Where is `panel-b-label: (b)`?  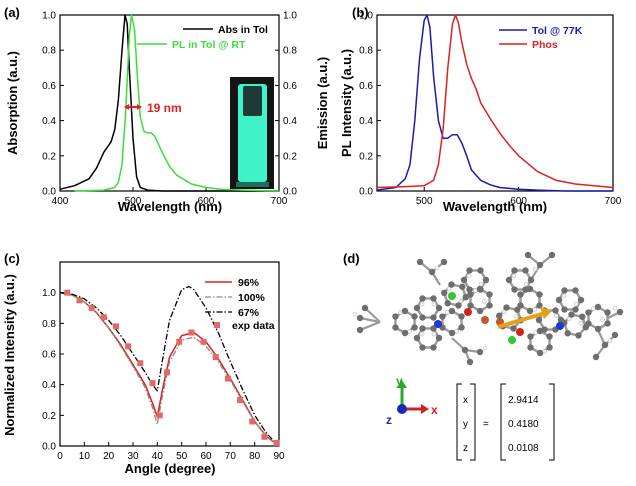
panel-b-label: (b) is located at coordinates (360, 12).